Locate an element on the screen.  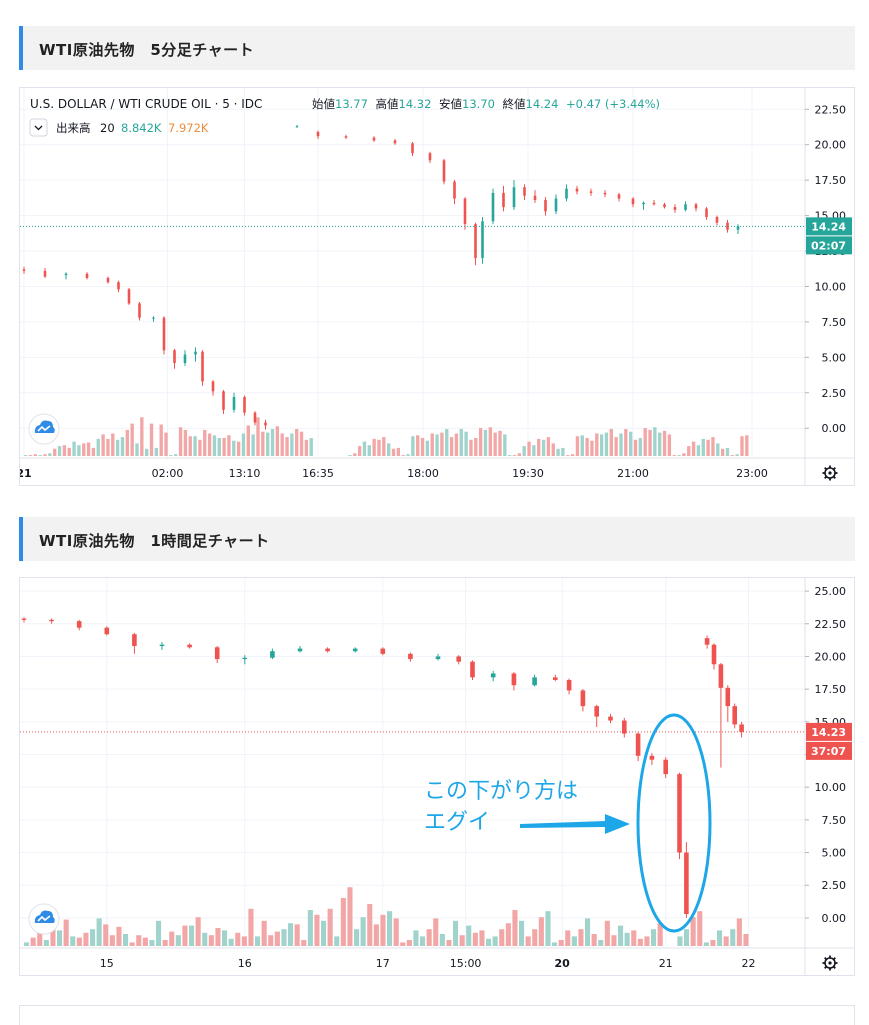
price-tag: 14.23 37:07 is located at coordinates (829, 741).